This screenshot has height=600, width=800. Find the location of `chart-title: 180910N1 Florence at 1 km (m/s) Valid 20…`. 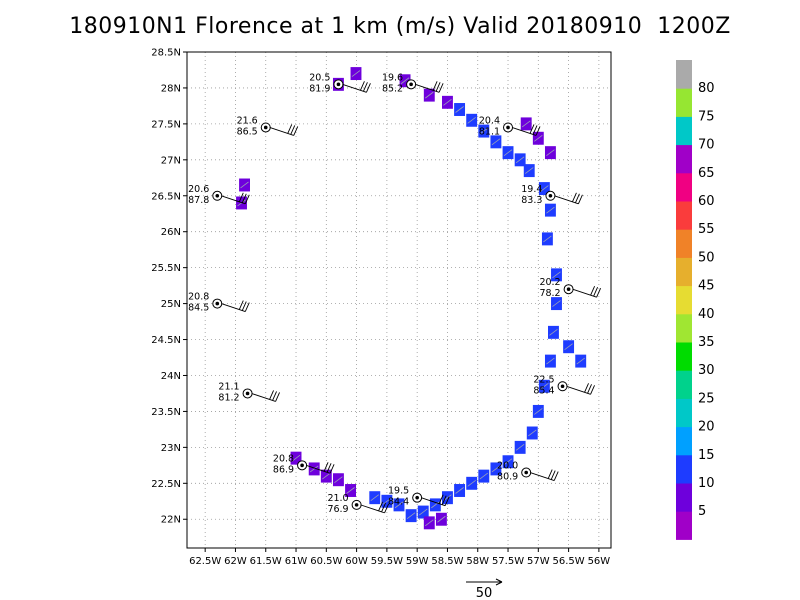

chart-title: 180910N1 Florence at 1 km (m/s) Valid 20… is located at coordinates (400, 26).